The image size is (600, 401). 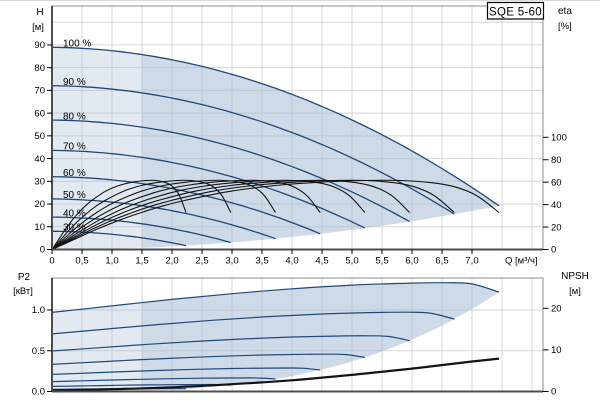 What do you see at coordinates (39, 113) in the screenshot?
I see `h-tick-label: 60` at bounding box center [39, 113].